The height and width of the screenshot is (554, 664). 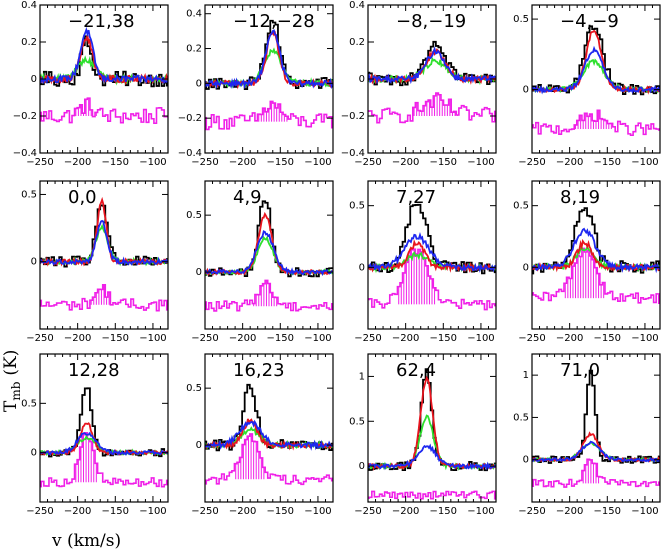 What do you see at coordinates (526, 375) in the screenshot?
I see `y-tick-label: 1` at bounding box center [526, 375].